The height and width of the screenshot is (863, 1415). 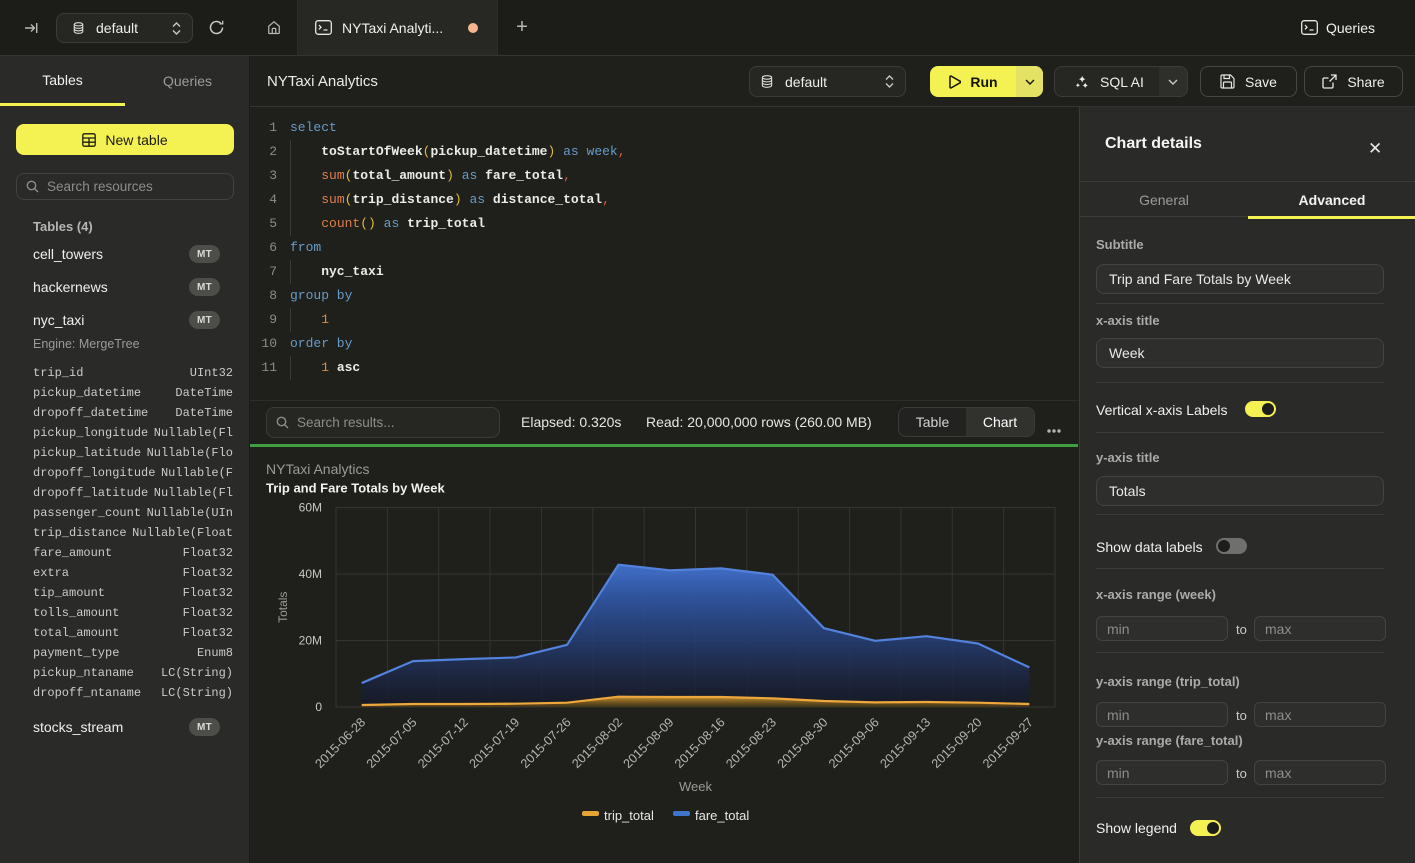 I want to click on svg-text: 2015-09-13, so click(x=905, y=743).